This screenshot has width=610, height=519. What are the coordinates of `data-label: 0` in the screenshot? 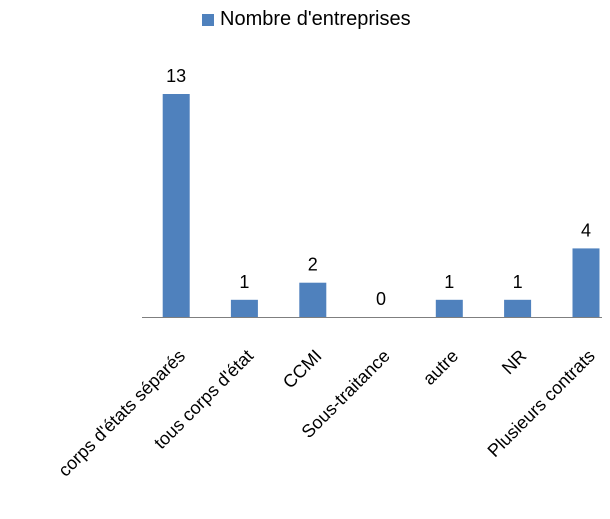 It's located at (381, 299).